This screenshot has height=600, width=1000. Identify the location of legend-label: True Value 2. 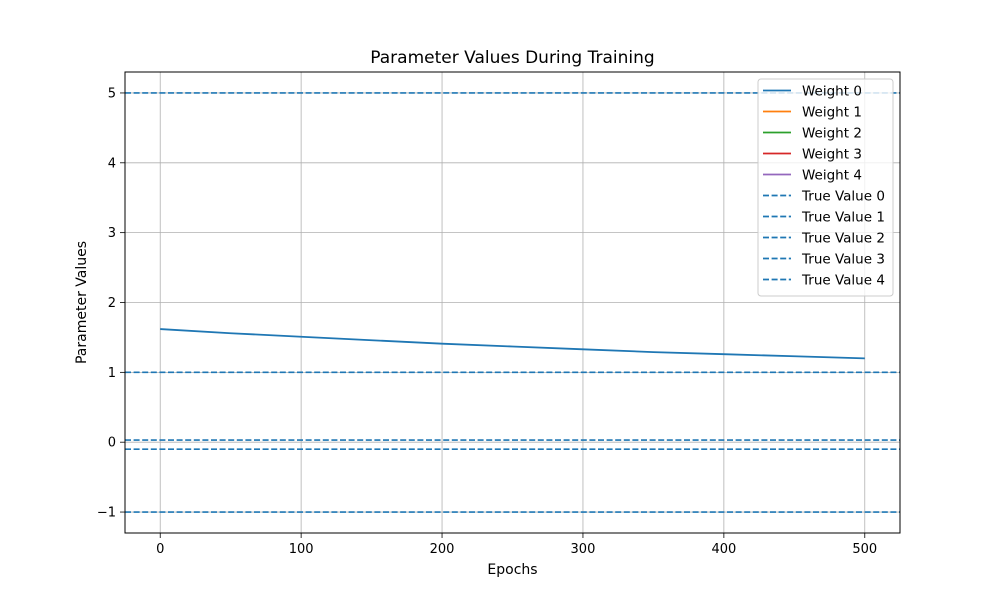
(843, 239).